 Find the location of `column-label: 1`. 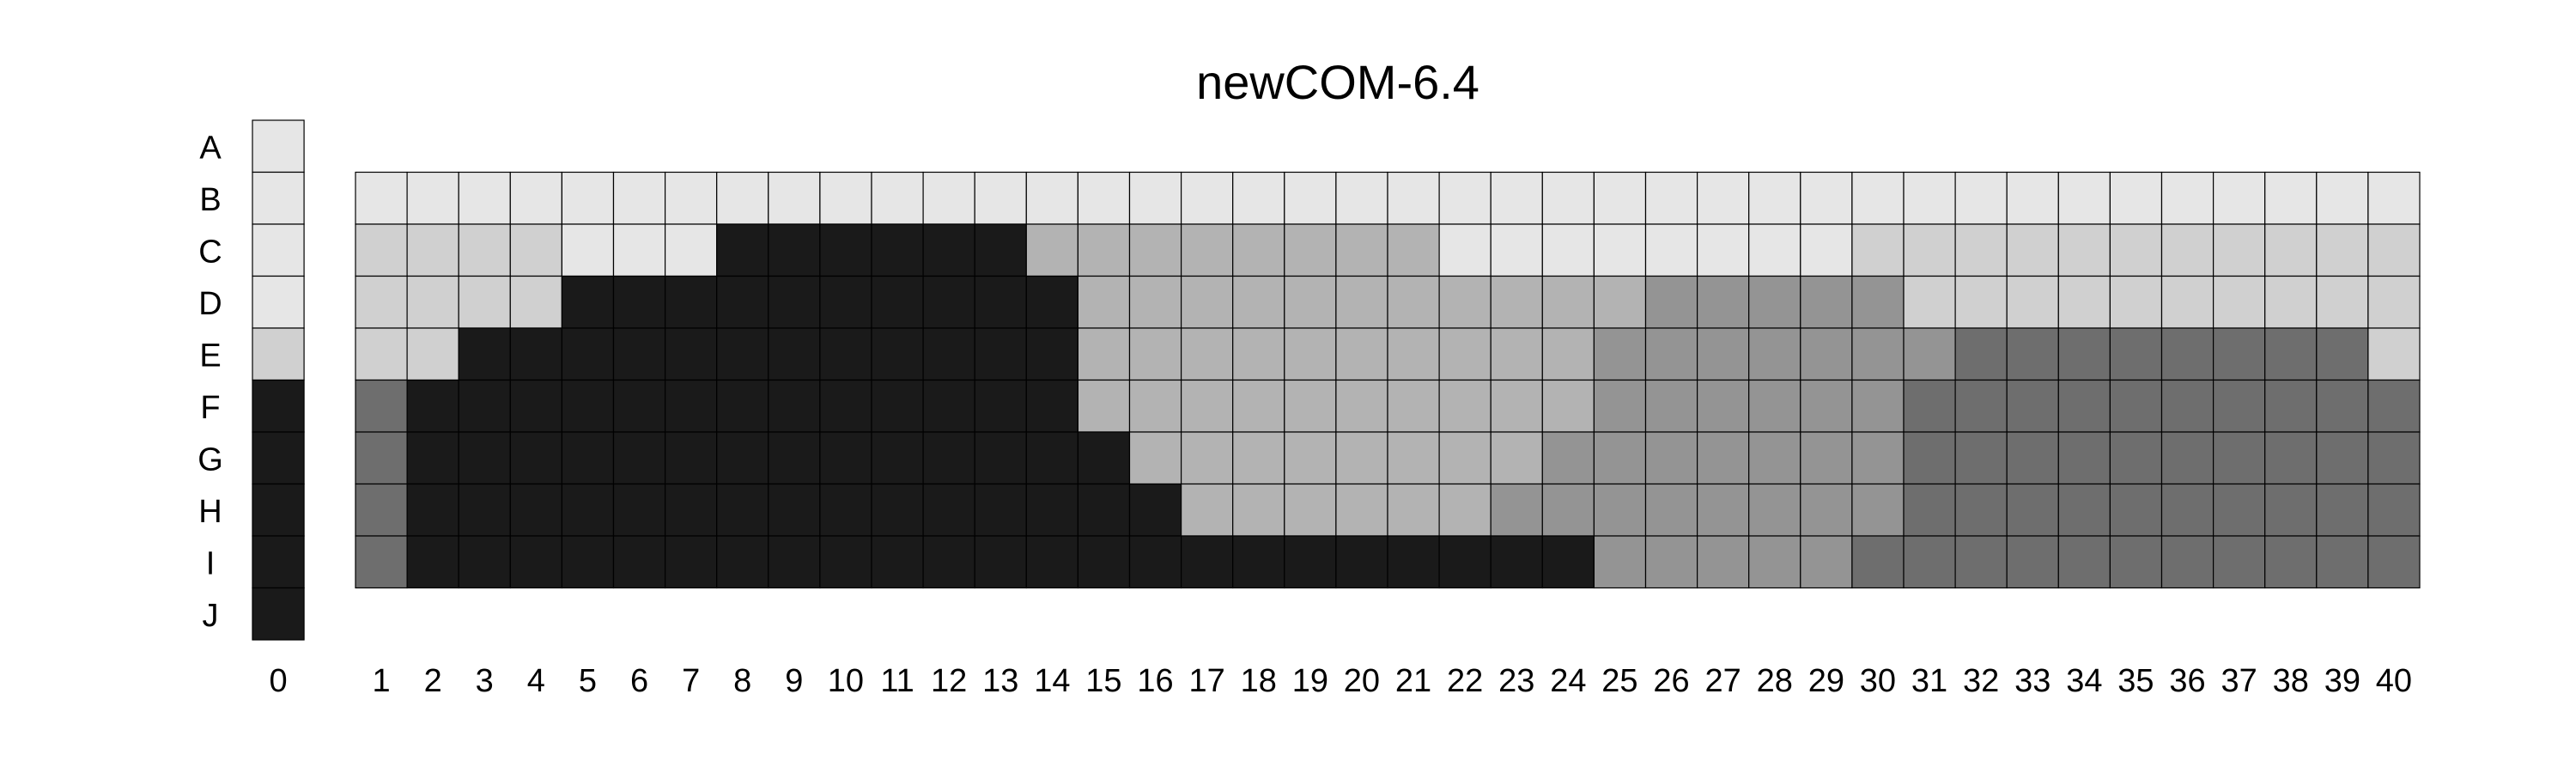

column-label: 1 is located at coordinates (381, 681).